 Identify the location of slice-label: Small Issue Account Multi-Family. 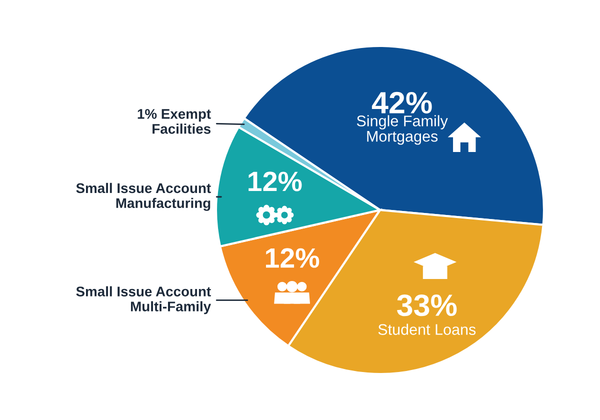
(144, 300).